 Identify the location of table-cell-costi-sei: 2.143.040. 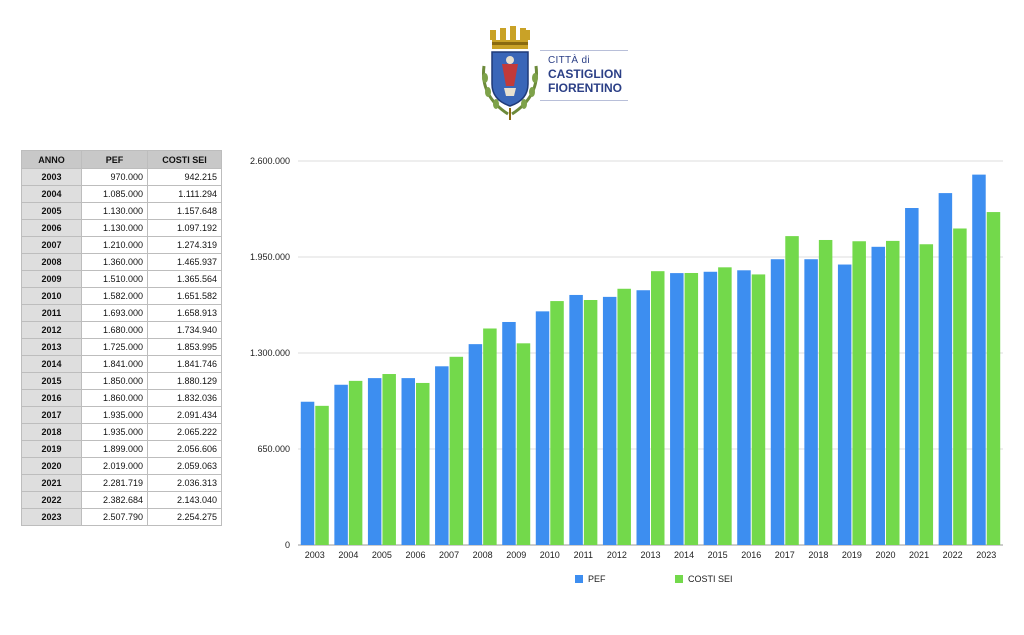
(184, 500).